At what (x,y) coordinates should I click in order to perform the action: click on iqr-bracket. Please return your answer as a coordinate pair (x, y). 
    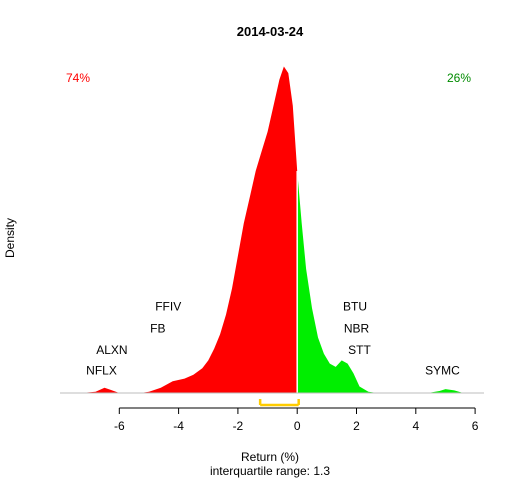
    Looking at the image, I should click on (279, 403).